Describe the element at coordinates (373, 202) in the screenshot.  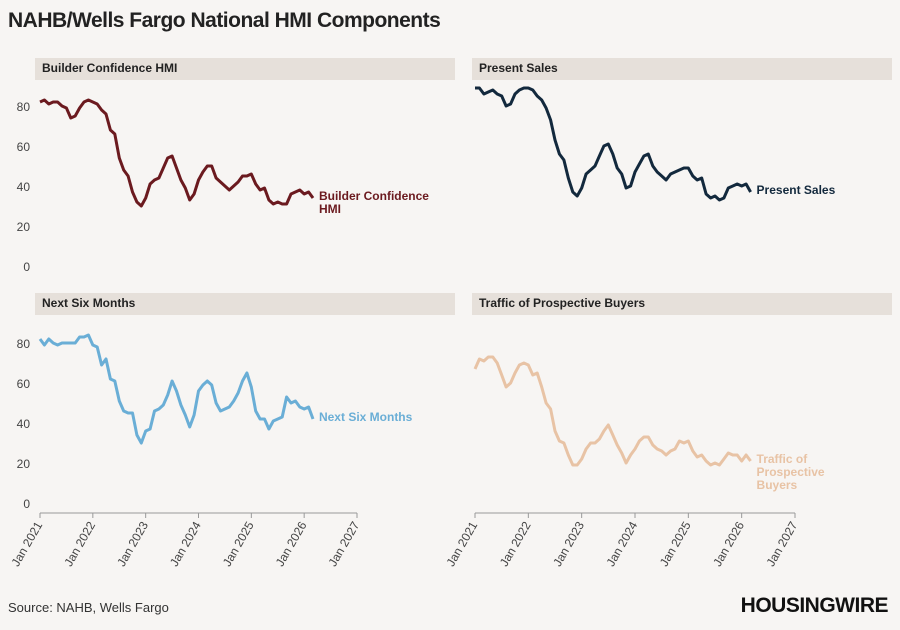
I see `series-label: Builder Confidence HMI` at that location.